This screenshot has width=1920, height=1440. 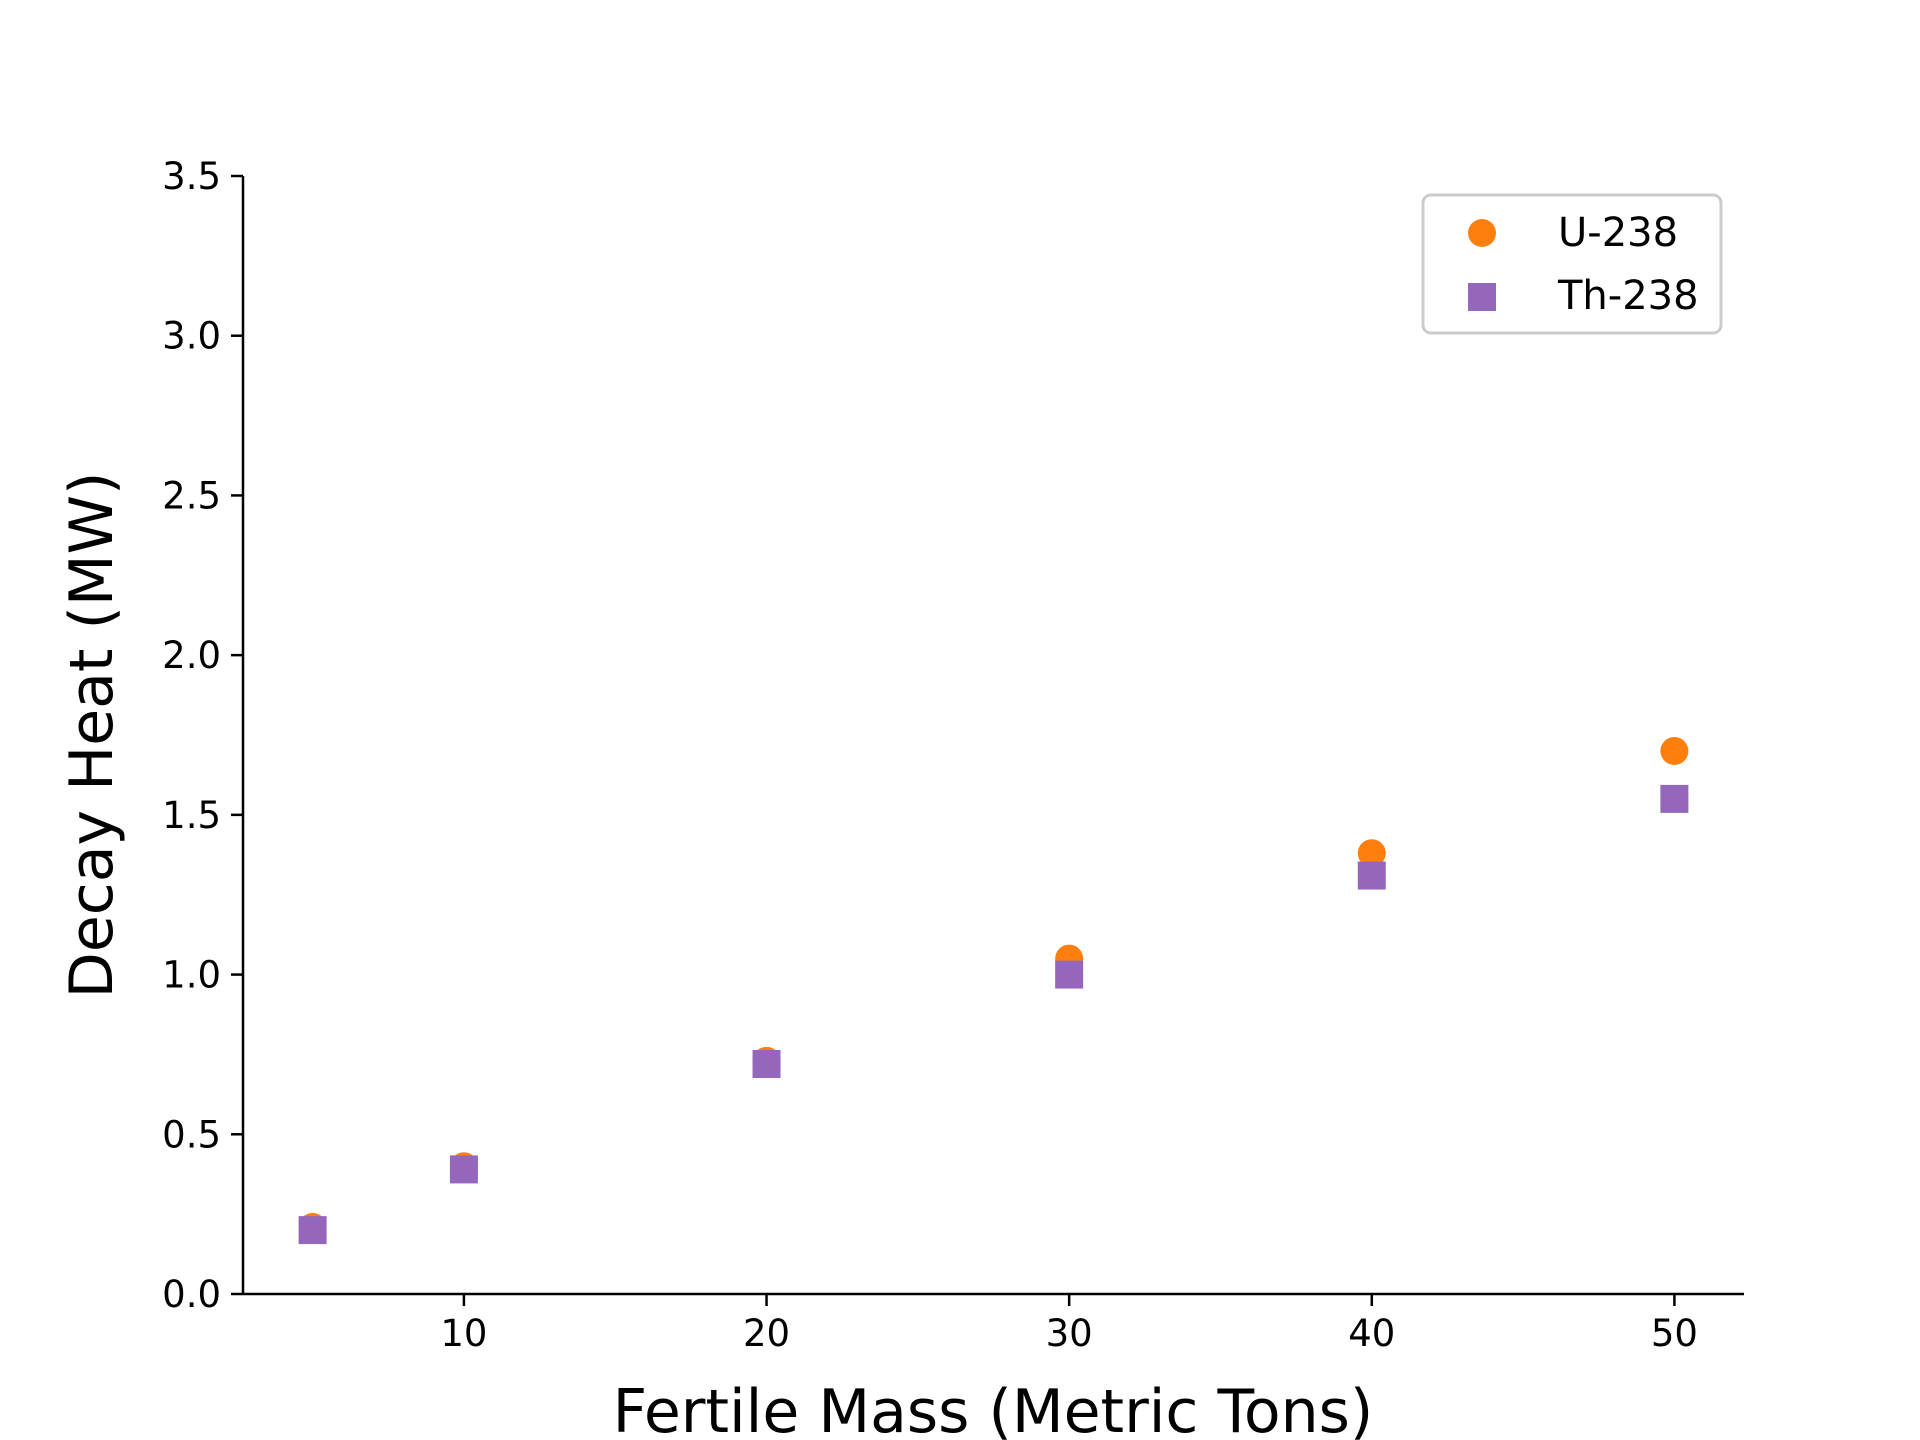 What do you see at coordinates (993, 1408) in the screenshot?
I see `x-axis-title: Fertile Mass (Metric Tons)` at bounding box center [993, 1408].